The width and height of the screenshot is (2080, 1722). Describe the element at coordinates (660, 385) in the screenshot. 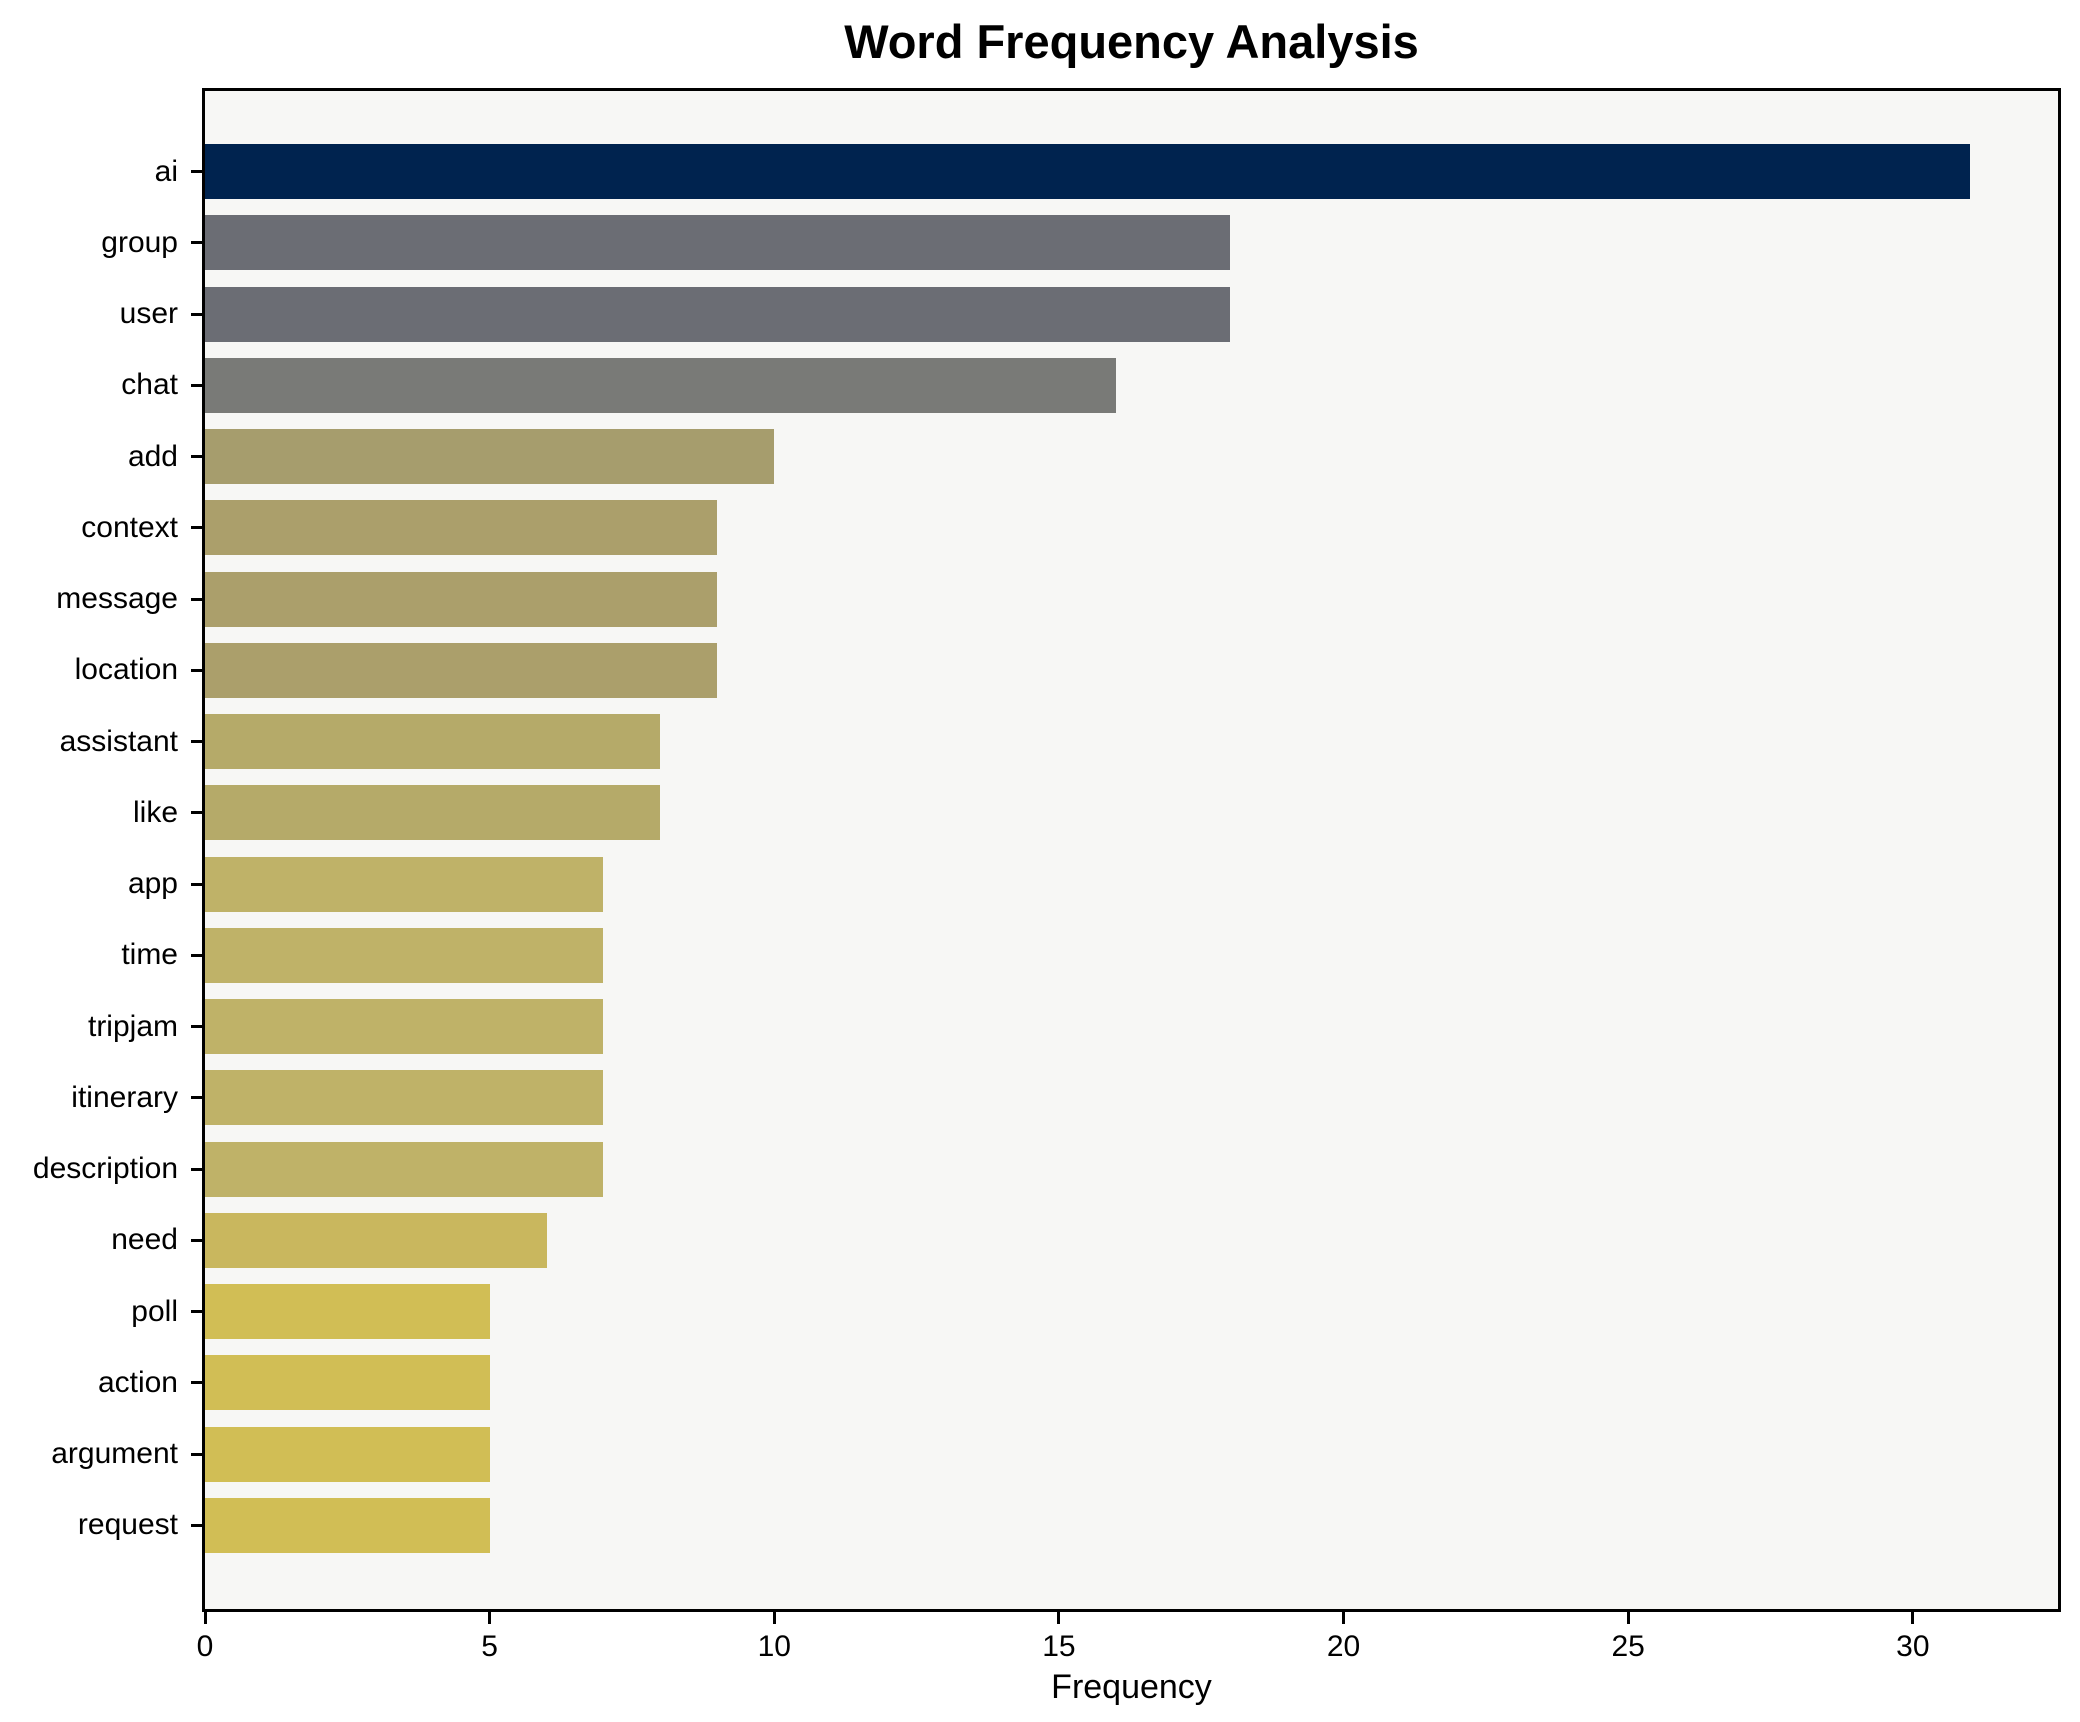

I see `bar-chat` at that location.